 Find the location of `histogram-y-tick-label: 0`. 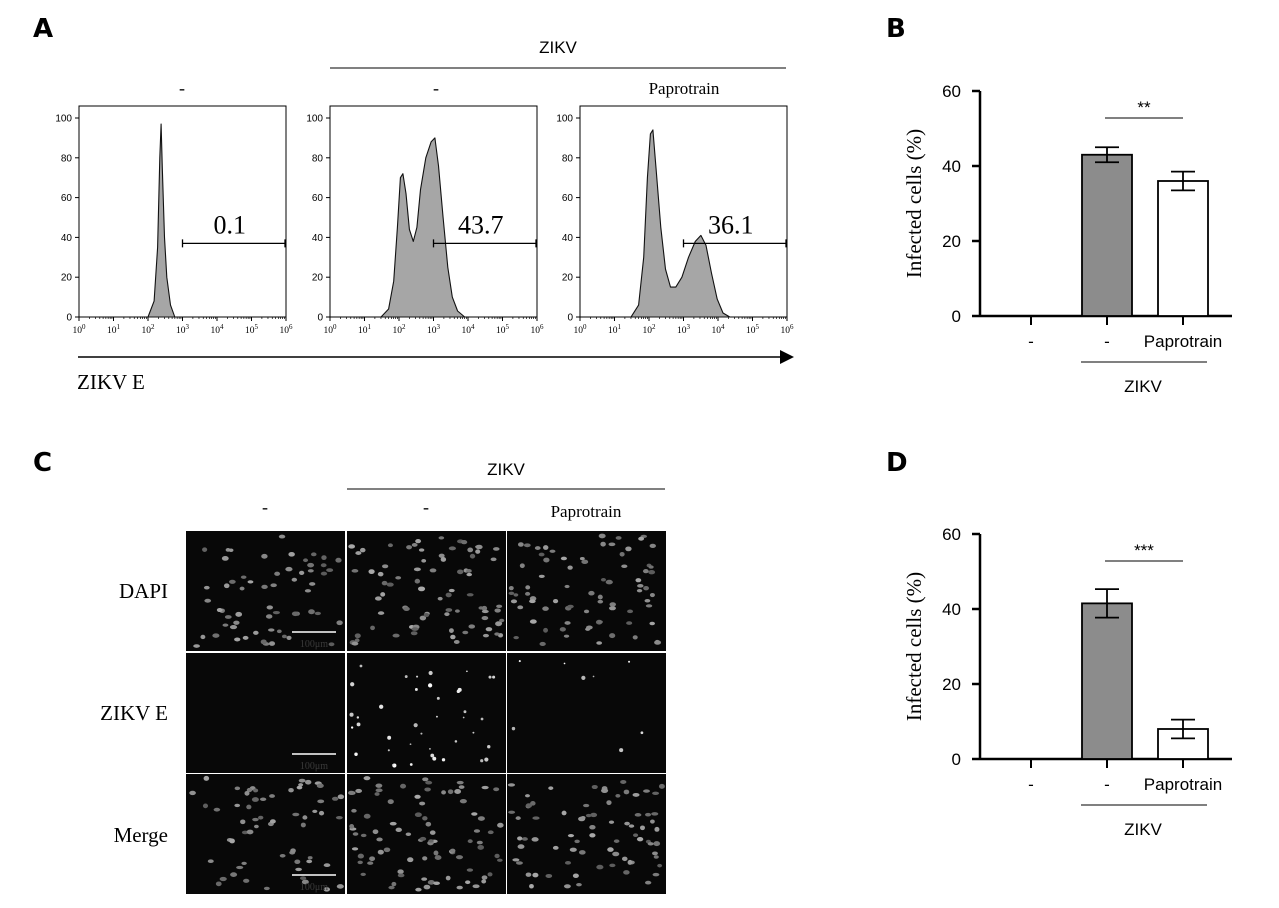

histogram-y-tick-label: 0 is located at coordinates (320, 318).